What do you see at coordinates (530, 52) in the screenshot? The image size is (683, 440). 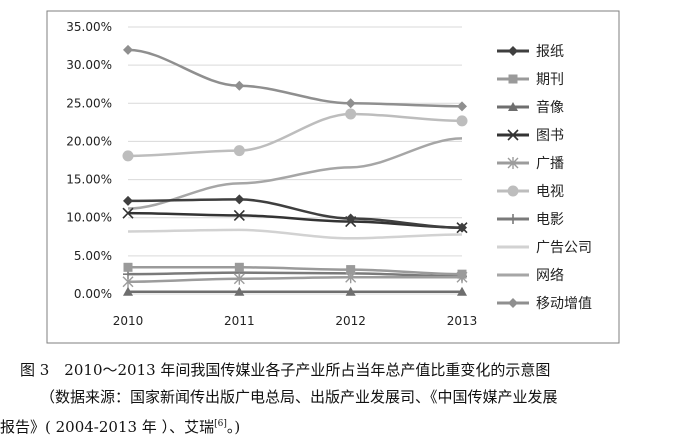 I see `legend-item: 报纸` at bounding box center [530, 52].